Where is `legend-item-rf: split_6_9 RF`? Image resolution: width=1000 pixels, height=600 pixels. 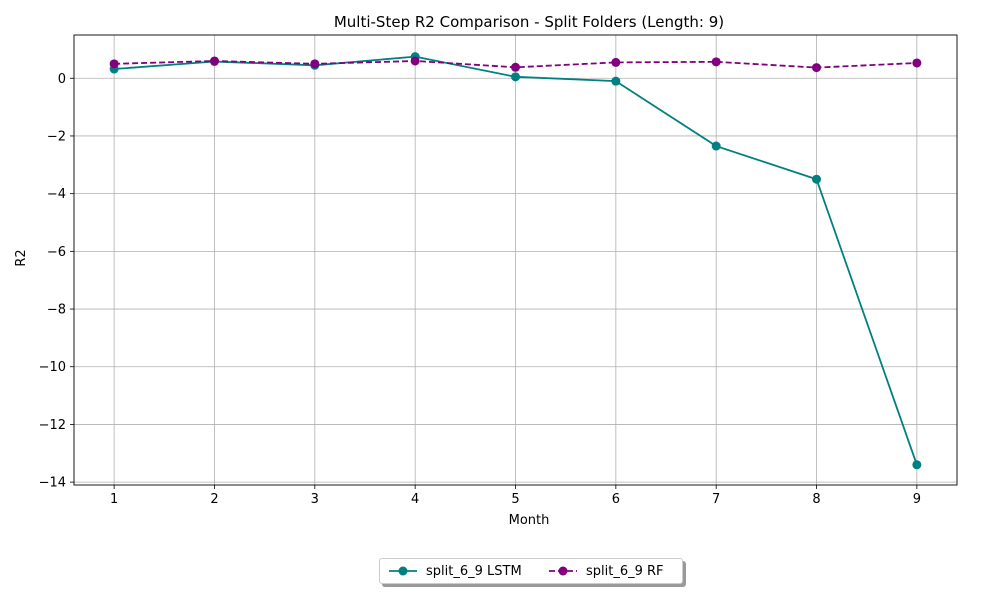
legend-item-rf: split_6_9 RF is located at coordinates (606, 571).